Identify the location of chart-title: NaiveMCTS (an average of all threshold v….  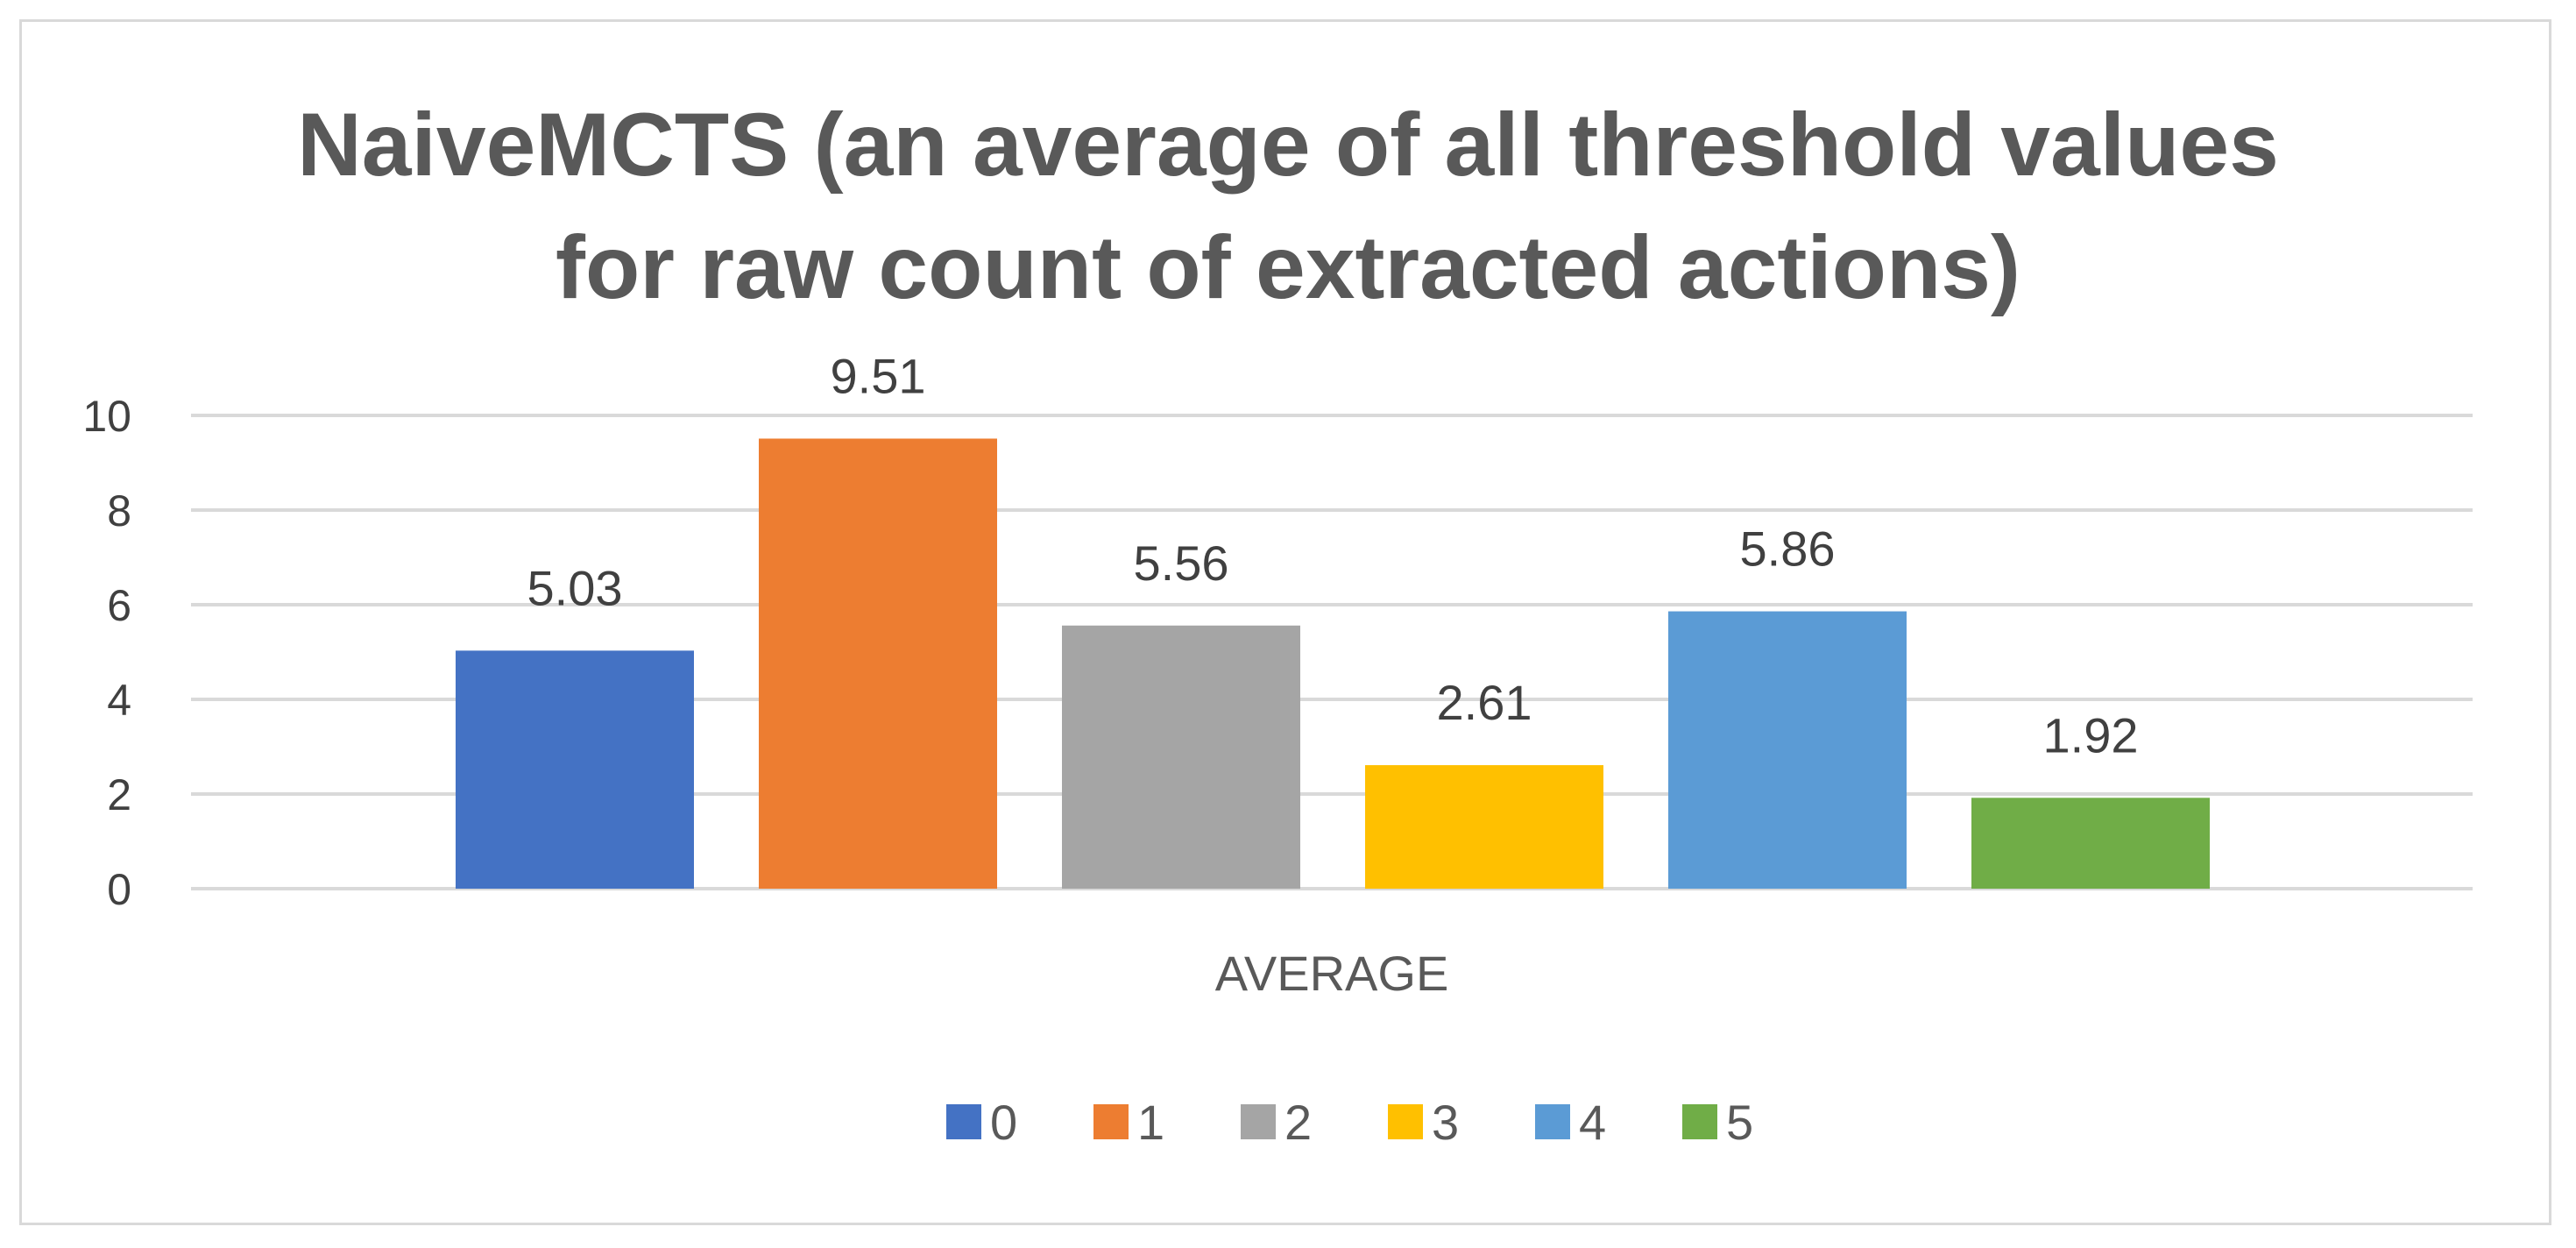
(1288, 206).